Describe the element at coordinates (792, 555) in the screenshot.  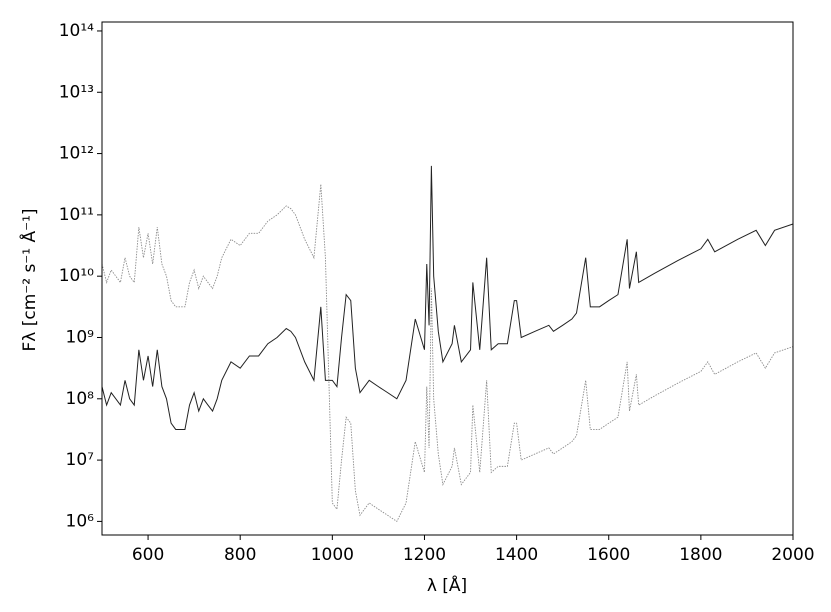
I see `x-tick-label: 2000` at that location.